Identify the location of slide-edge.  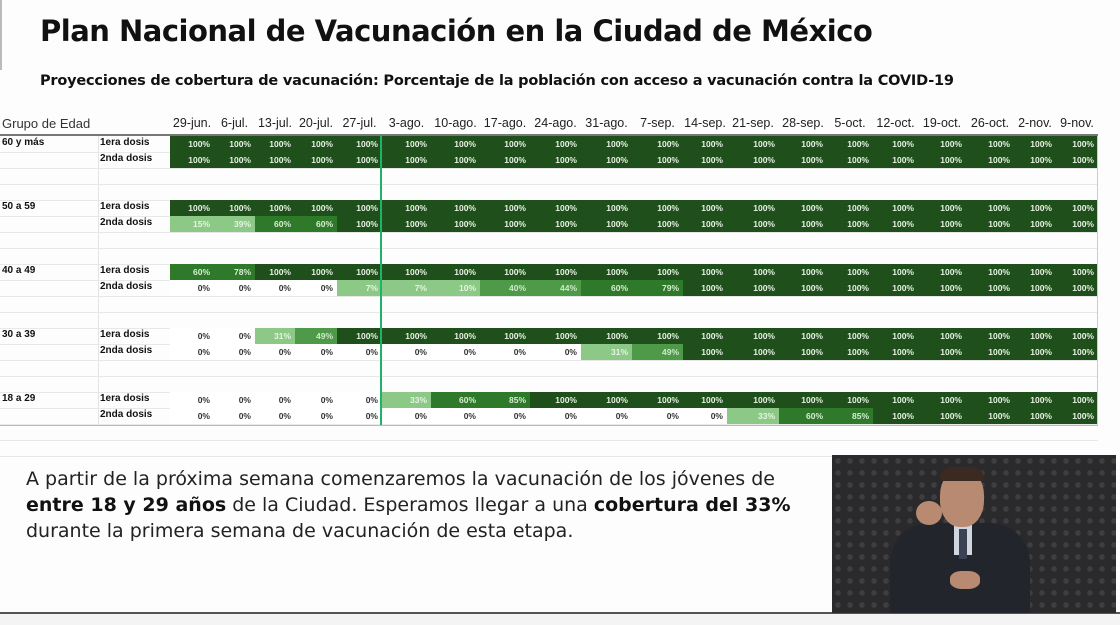
(1, 35).